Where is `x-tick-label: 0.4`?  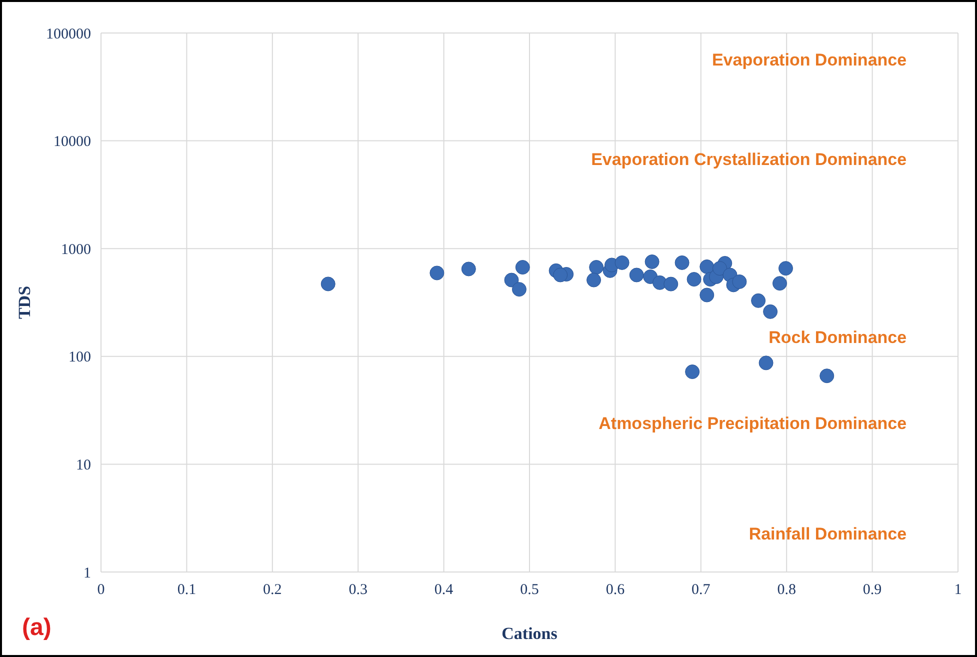
x-tick-label: 0.4 is located at coordinates (444, 590).